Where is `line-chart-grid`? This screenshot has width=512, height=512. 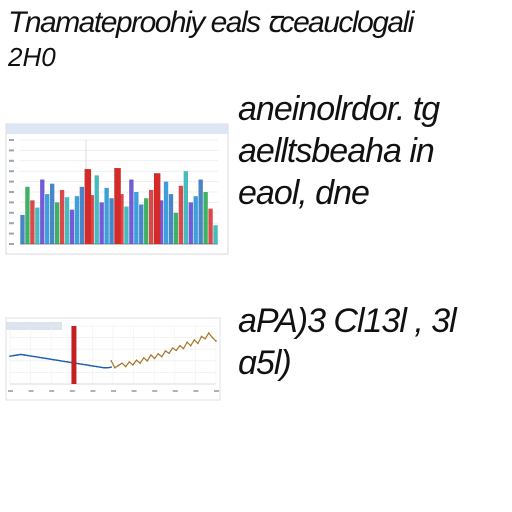
line-chart-grid is located at coordinates (113, 355).